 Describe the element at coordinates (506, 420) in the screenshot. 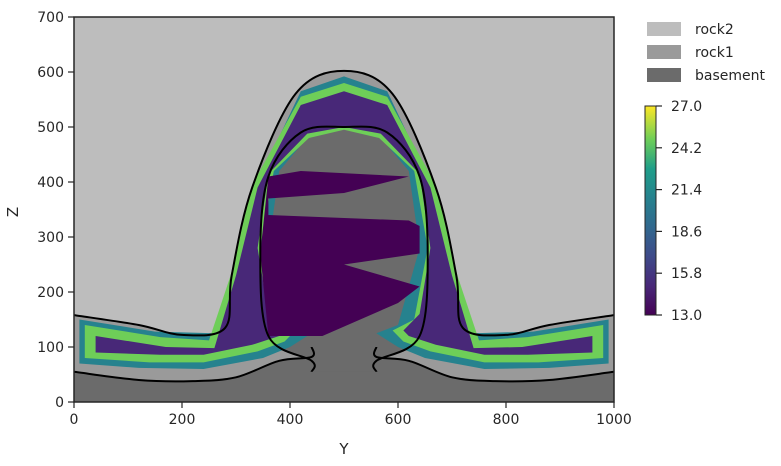

I see `x-tick-label: 800` at that location.